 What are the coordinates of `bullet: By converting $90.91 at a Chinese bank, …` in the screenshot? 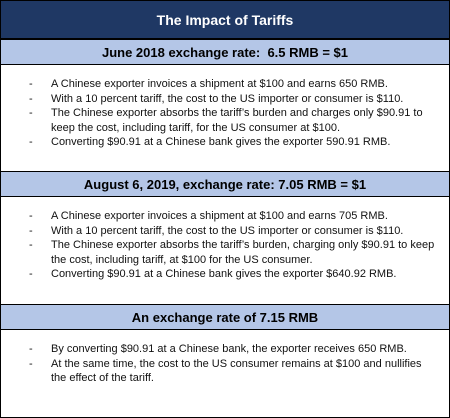 It's located at (232, 349).